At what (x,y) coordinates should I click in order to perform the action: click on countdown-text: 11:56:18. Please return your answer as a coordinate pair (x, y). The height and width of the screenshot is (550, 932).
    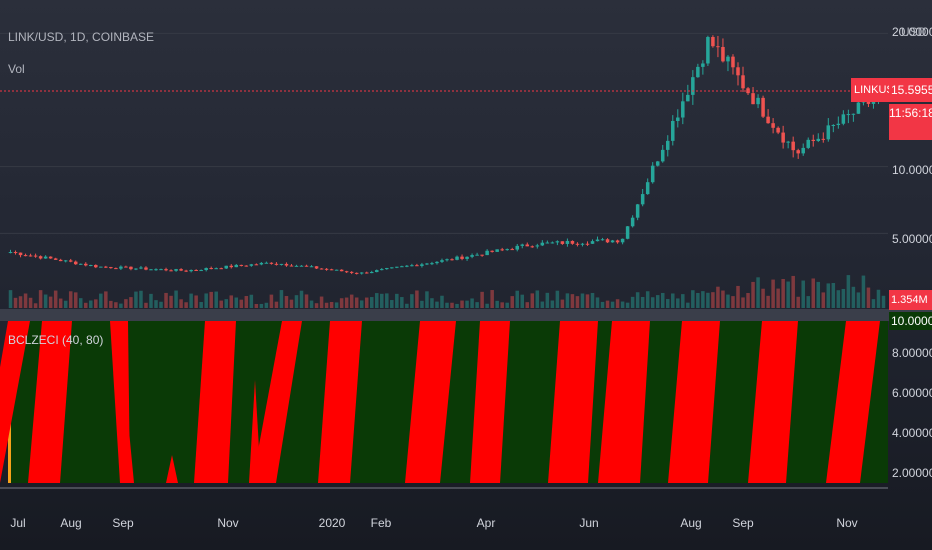
    Looking at the image, I should click on (910, 113).